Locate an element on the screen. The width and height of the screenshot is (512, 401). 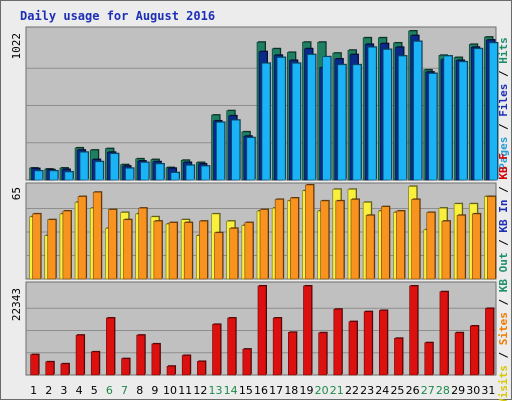
x-tick-day-28: 28 is located at coordinates (443, 390).